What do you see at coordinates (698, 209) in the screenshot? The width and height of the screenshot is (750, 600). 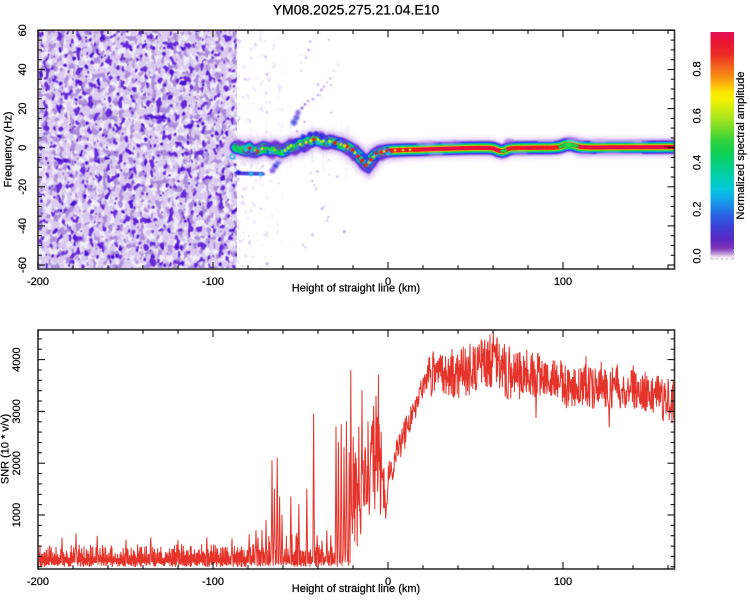 I see `svg-text: 0.2` at bounding box center [698, 209].